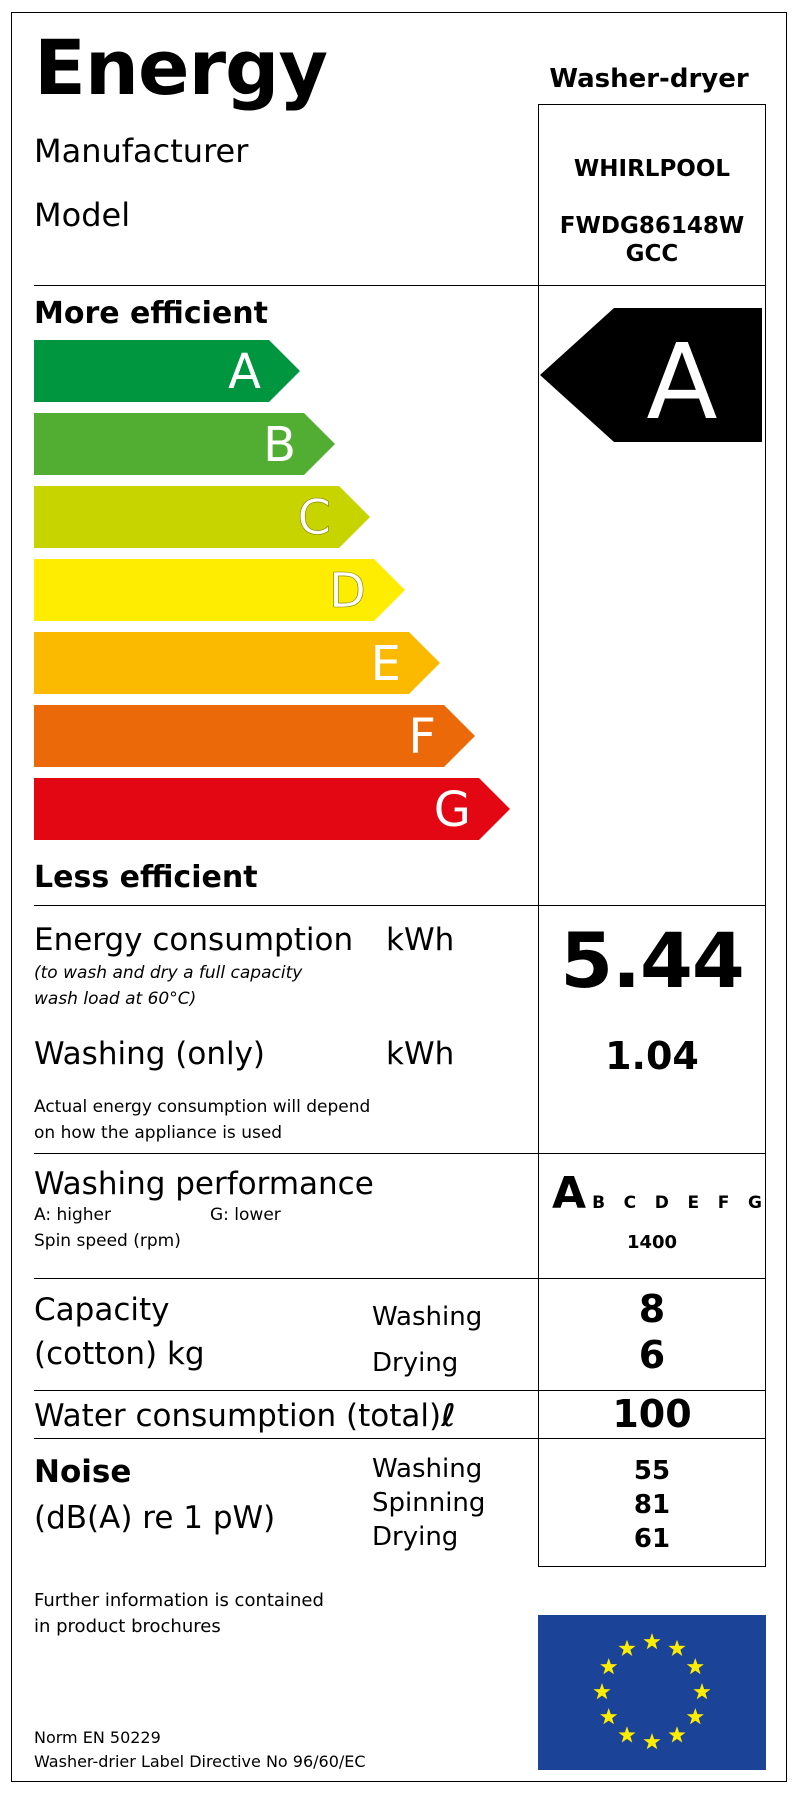 The width and height of the screenshot is (802, 1795). I want to click on model-value-line1: FWDG86148W, so click(652, 226).